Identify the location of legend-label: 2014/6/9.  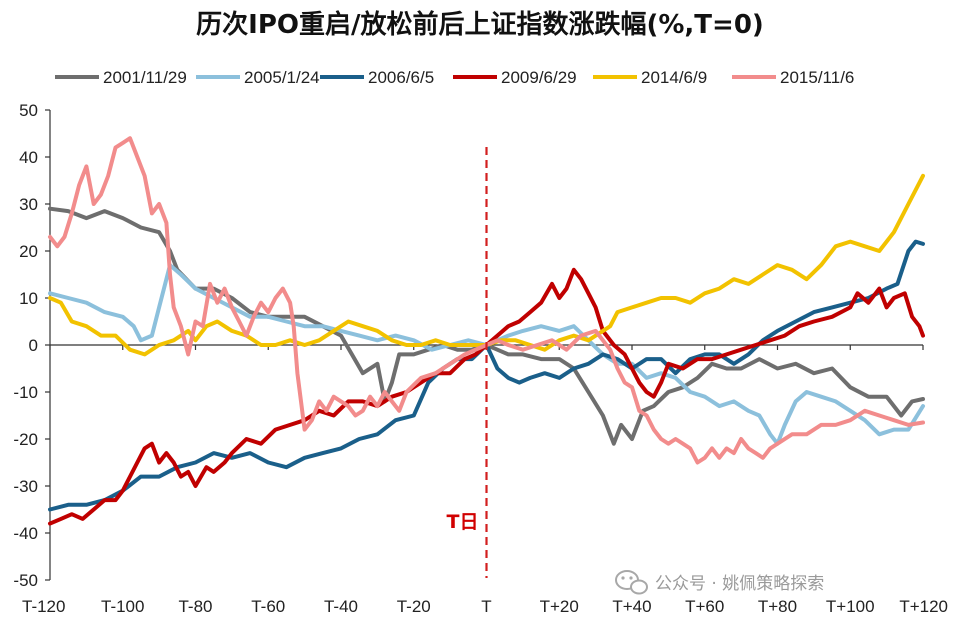
(674, 77).